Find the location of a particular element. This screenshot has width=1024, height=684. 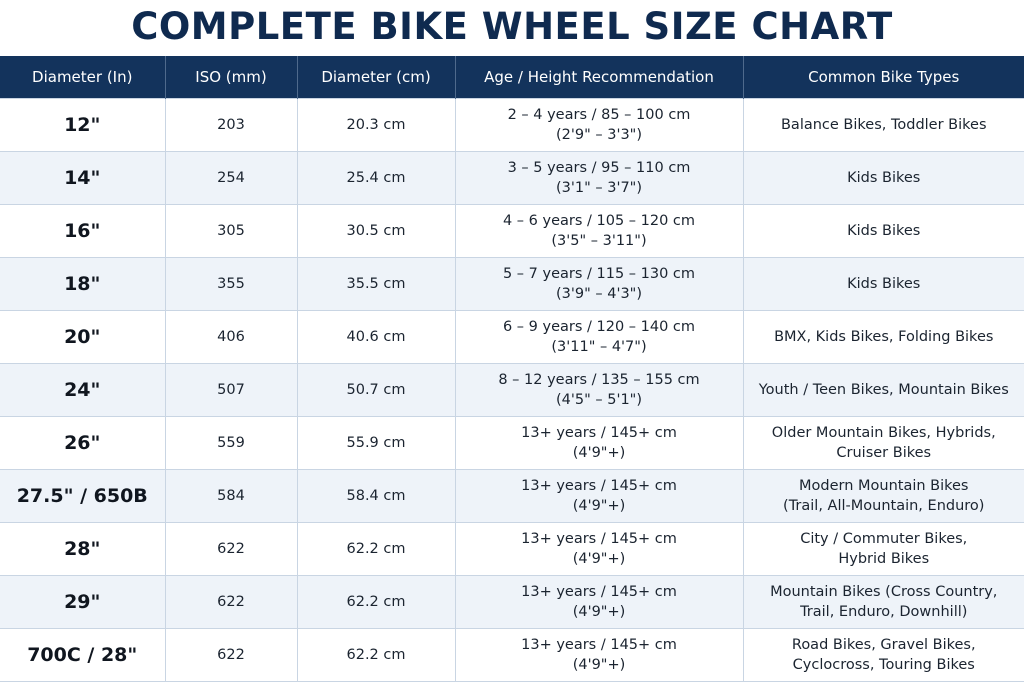

page-title: COMPLETE BIKE WHEEL SIZE CHART is located at coordinates (512, 26).